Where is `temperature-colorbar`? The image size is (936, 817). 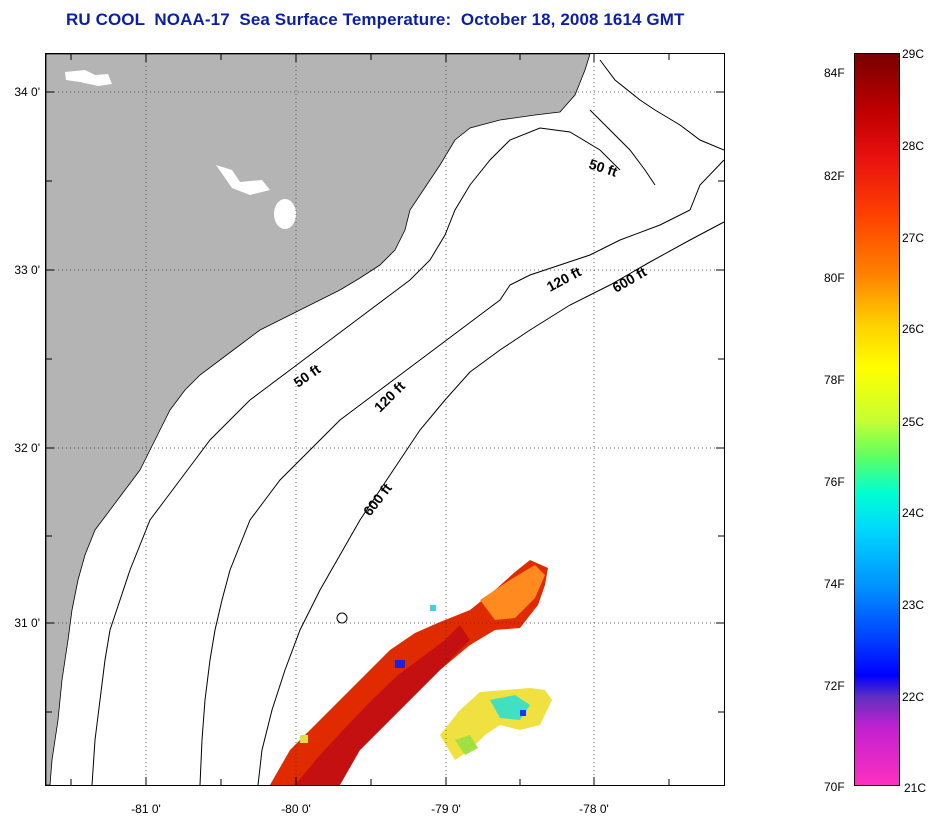 temperature-colorbar is located at coordinates (877, 419).